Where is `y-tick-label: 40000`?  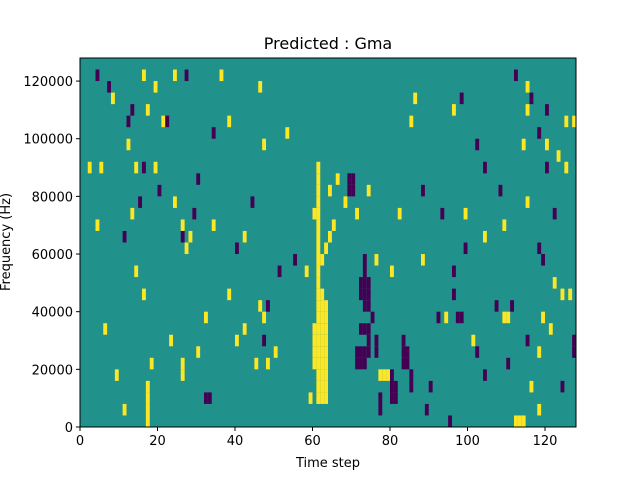
y-tick-label: 40000 is located at coordinates (52, 313).